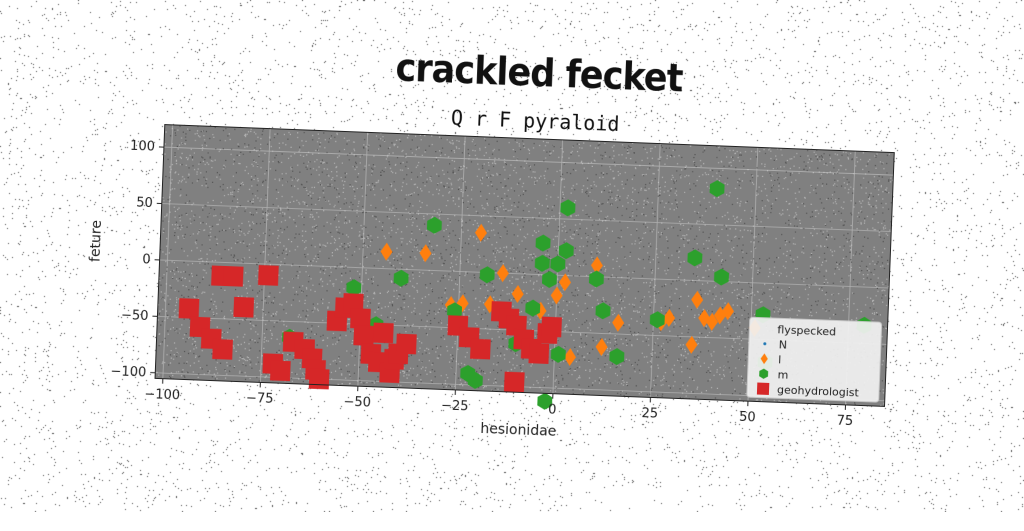 Image resolution: width=1024 pixels, height=531 pixels. I want to click on y-tick-label: −100, so click(128, 372).